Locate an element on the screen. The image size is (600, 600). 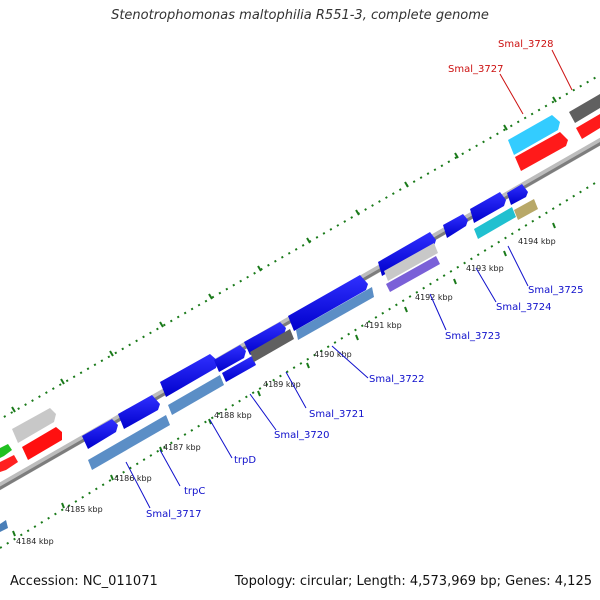
gene-label: Smal_3727 is located at coordinates (475, 69).